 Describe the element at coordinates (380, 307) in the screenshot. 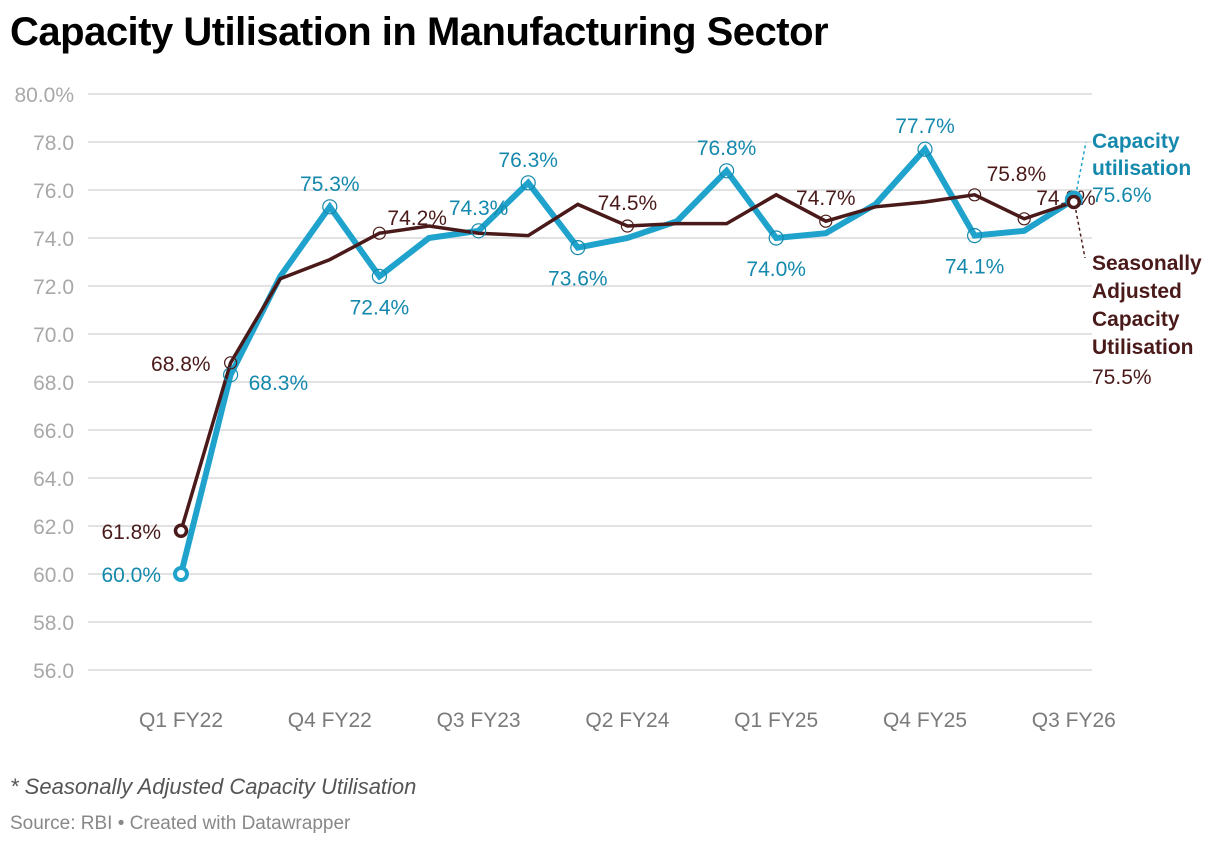

I see `data-label: 72.4%` at that location.